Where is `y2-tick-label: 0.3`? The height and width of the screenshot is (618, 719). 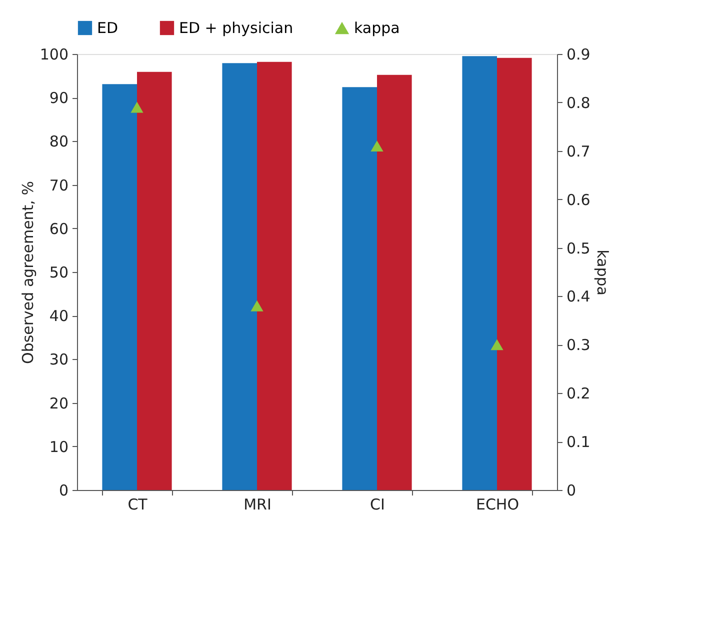 y2-tick-label: 0.3 is located at coordinates (578, 345).